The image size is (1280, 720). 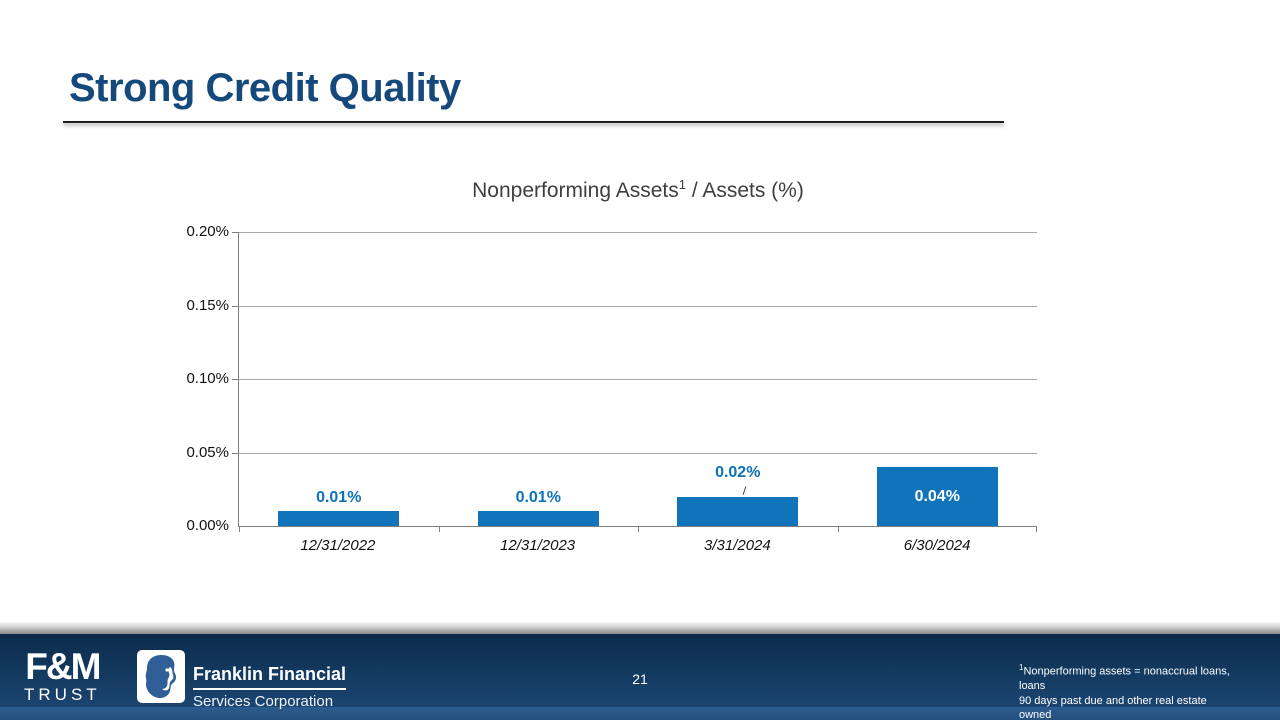 What do you see at coordinates (640, 628) in the screenshot?
I see `footer-metallic-bar` at bounding box center [640, 628].